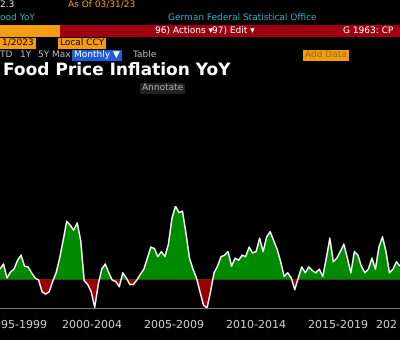 Image resolution: width=400 pixels, height=340 pixels. Describe the element at coordinates (82, 43) in the screenshot. I see `text: Local CCY` at that location.